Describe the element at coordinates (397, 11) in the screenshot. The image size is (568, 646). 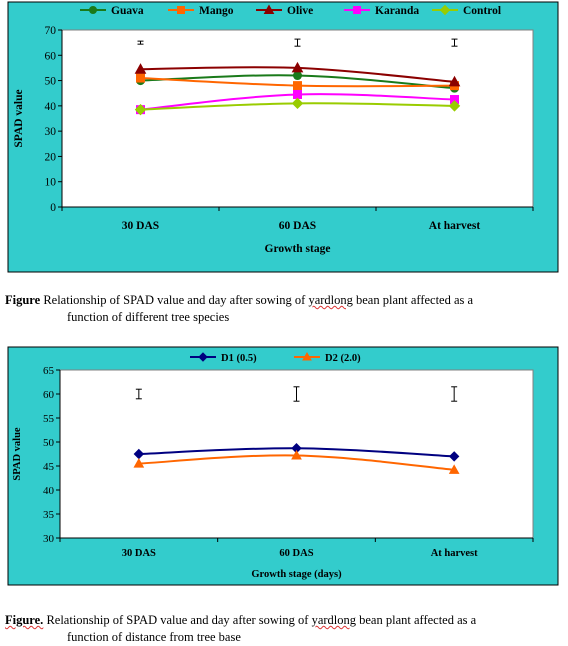
I see `legend-label: Karanda` at that location.